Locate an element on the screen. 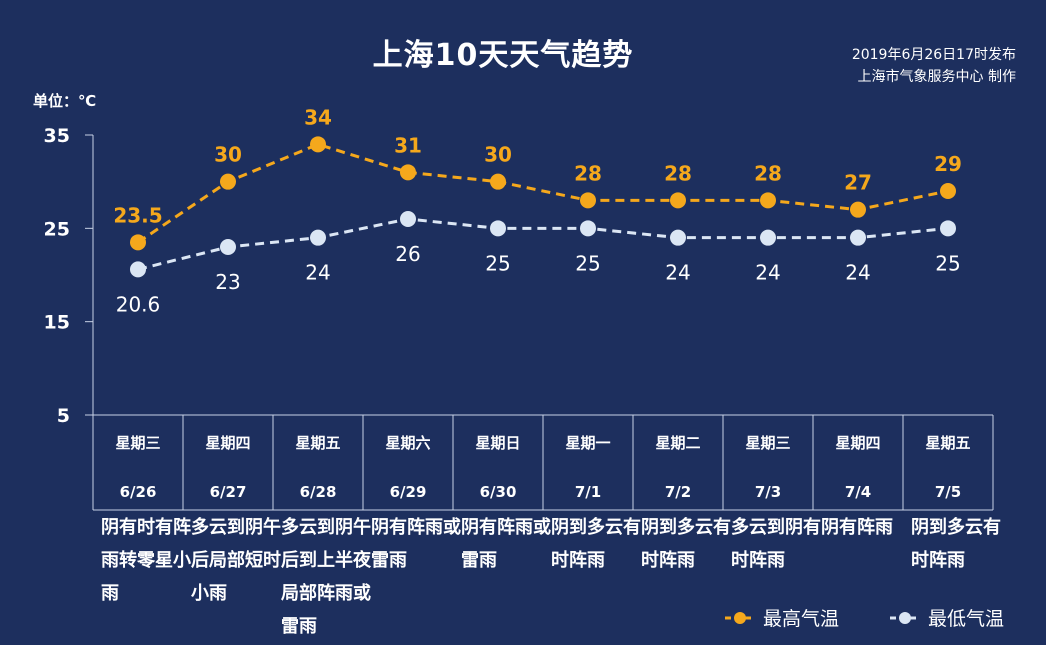  date-label: 7/1 is located at coordinates (588, 492).